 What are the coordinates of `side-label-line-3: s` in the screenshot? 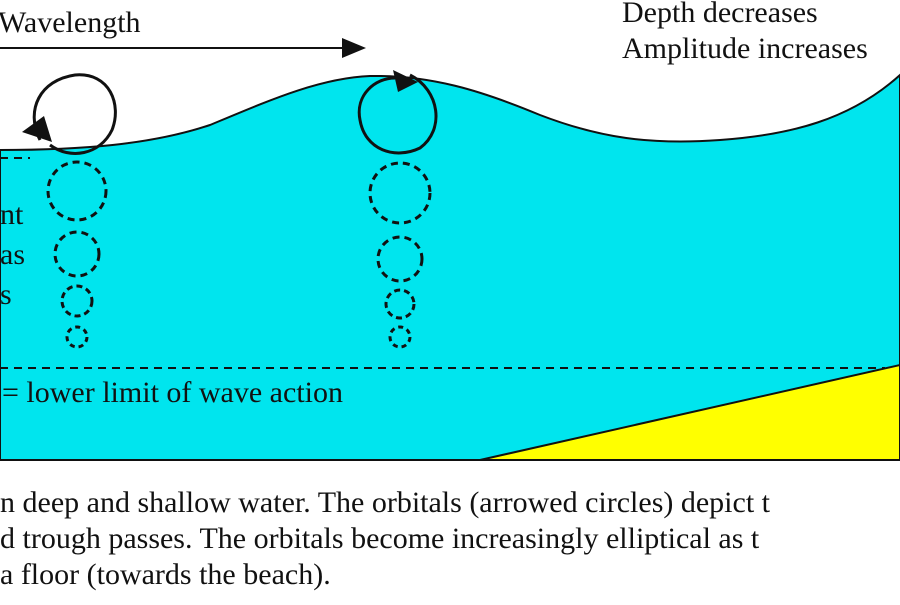 It's located at (6, 294).